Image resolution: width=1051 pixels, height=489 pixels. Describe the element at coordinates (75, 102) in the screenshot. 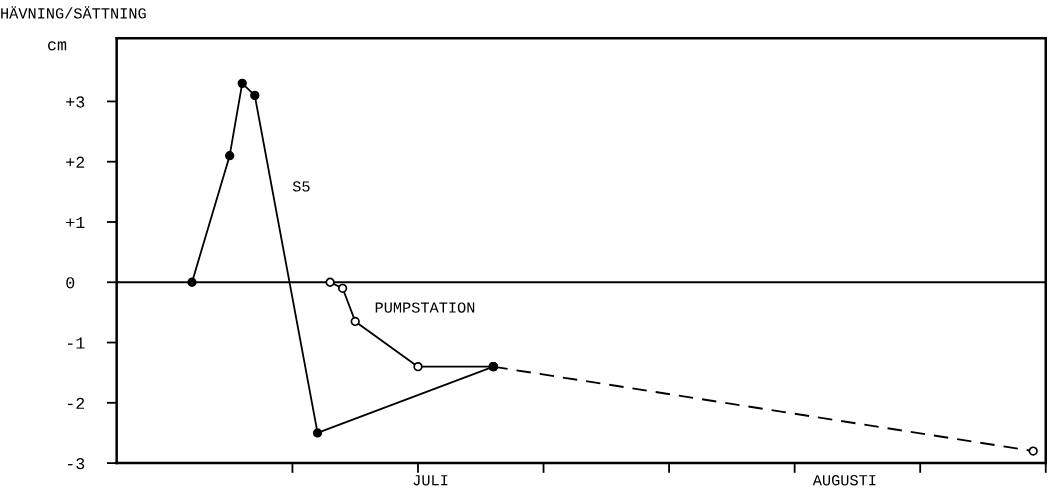

I see `y-tick-label: +3` at that location.